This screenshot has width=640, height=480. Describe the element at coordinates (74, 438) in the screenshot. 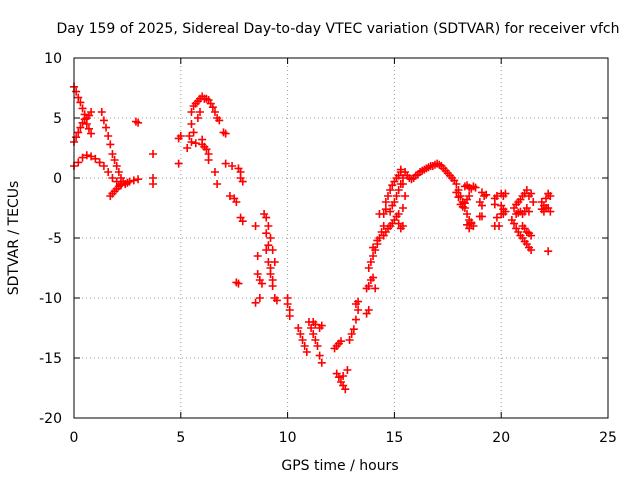

I see `x-tick-label: 0` at that location.